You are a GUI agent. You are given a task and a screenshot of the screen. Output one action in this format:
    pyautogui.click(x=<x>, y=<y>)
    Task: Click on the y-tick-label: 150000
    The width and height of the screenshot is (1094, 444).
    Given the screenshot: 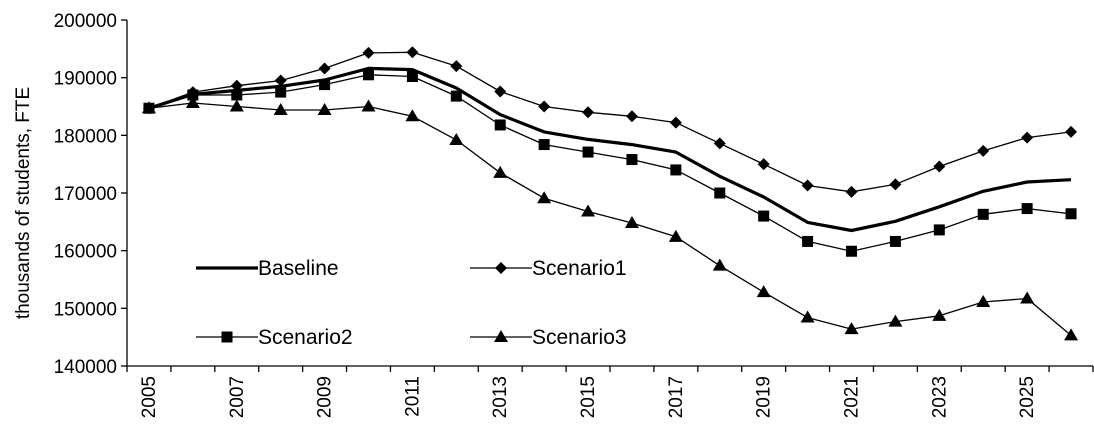 What is the action you would take?
    pyautogui.click(x=85, y=309)
    